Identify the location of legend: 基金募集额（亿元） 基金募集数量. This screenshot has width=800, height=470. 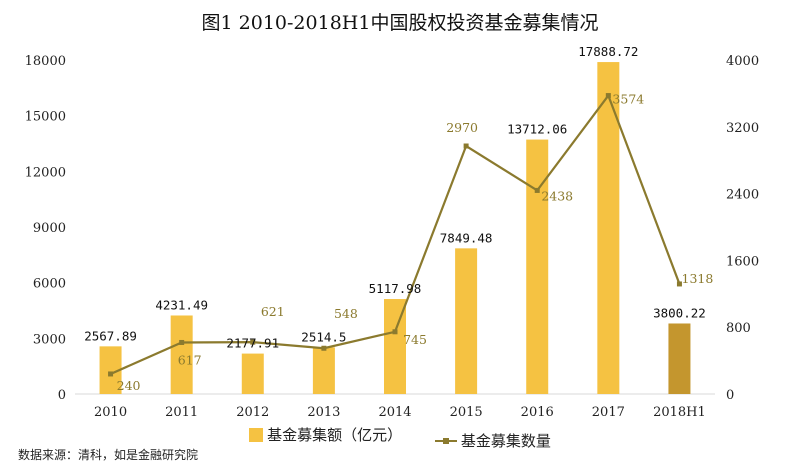
(400, 437).